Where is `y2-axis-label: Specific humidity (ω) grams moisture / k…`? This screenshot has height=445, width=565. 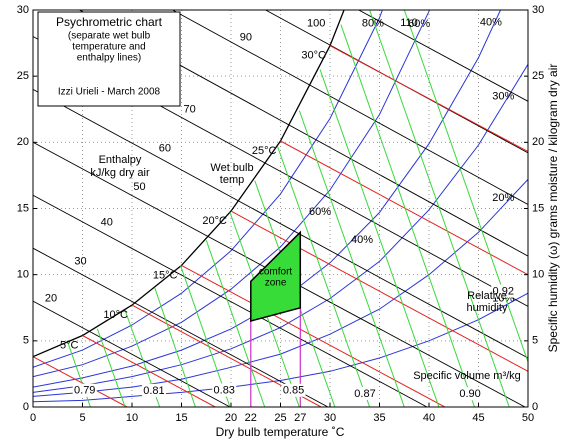
y2-axis-label: Specific humidity (ω) grams moisture / k… is located at coordinates (553, 208).